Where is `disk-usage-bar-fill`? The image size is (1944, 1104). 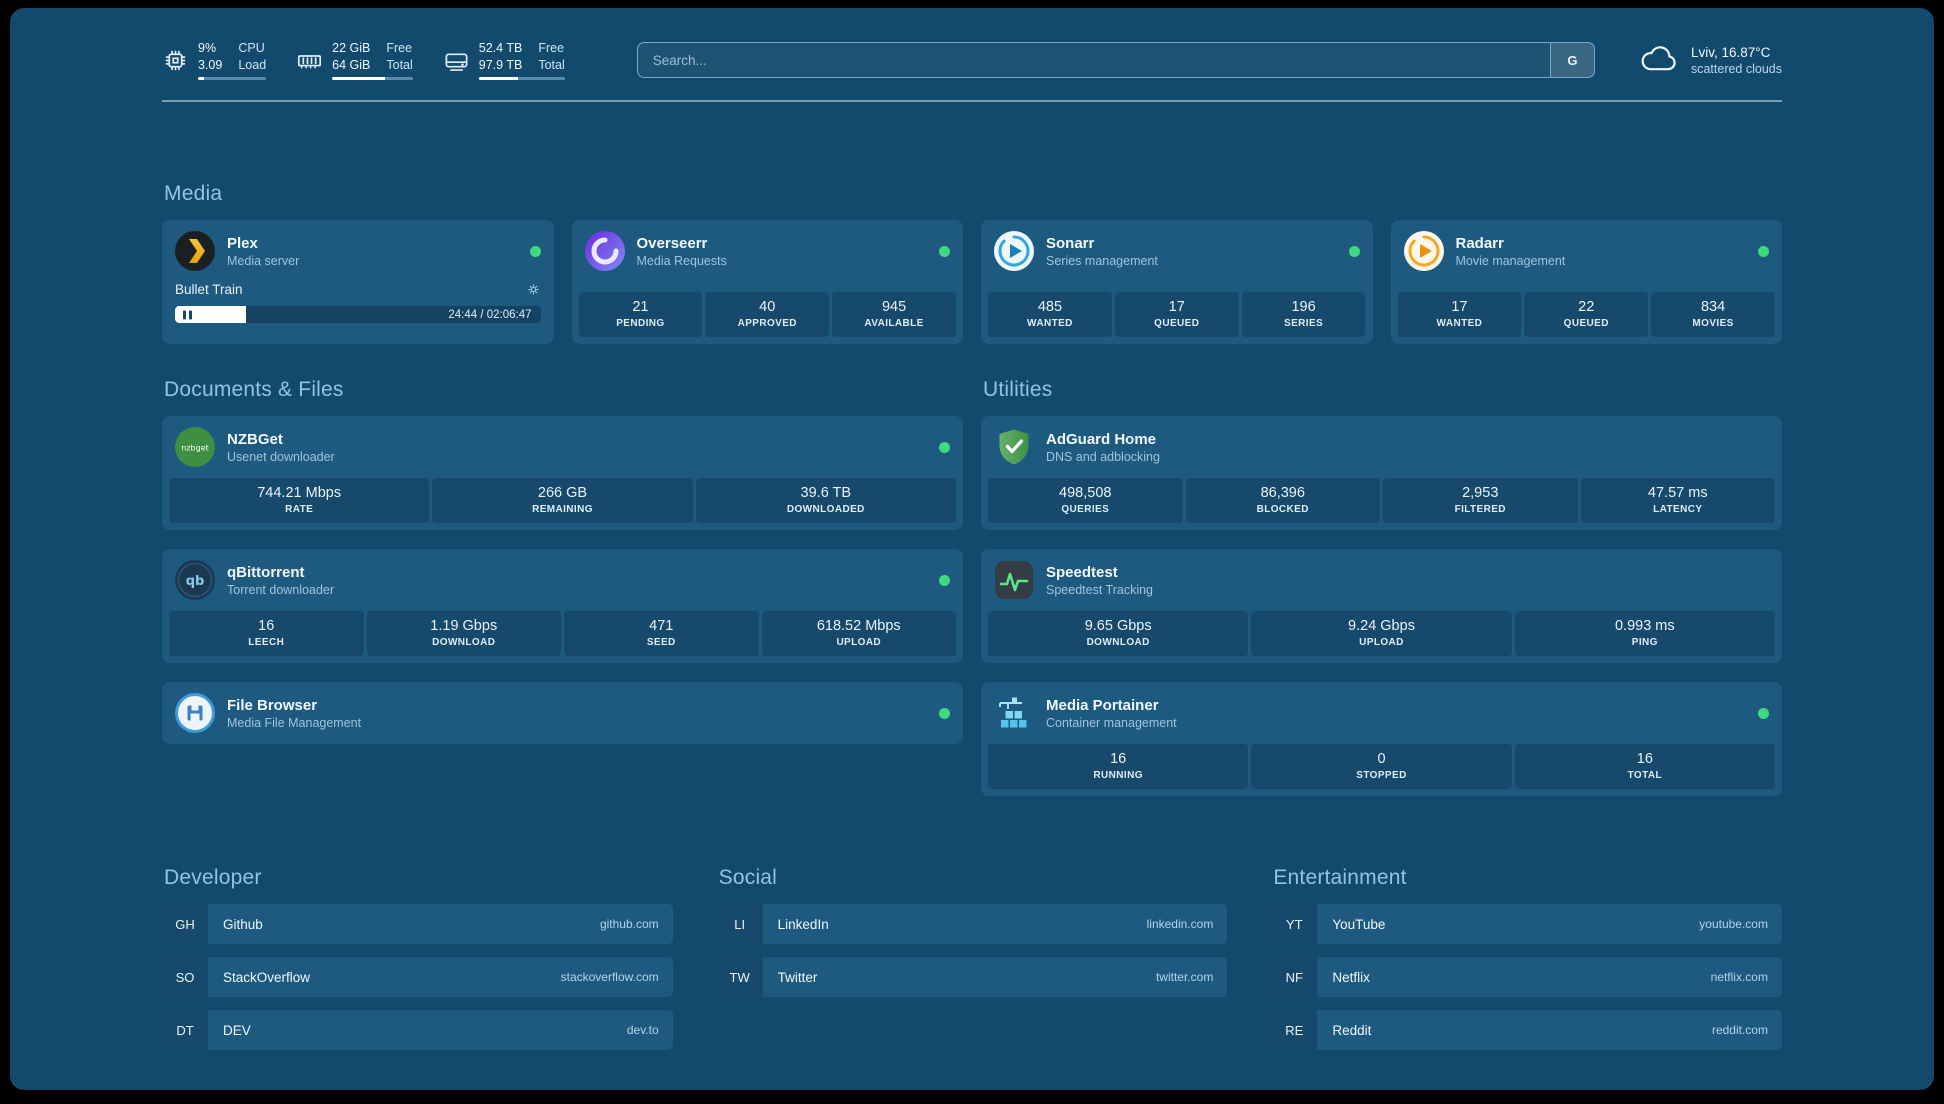
disk-usage-bar-fill is located at coordinates (498, 79).